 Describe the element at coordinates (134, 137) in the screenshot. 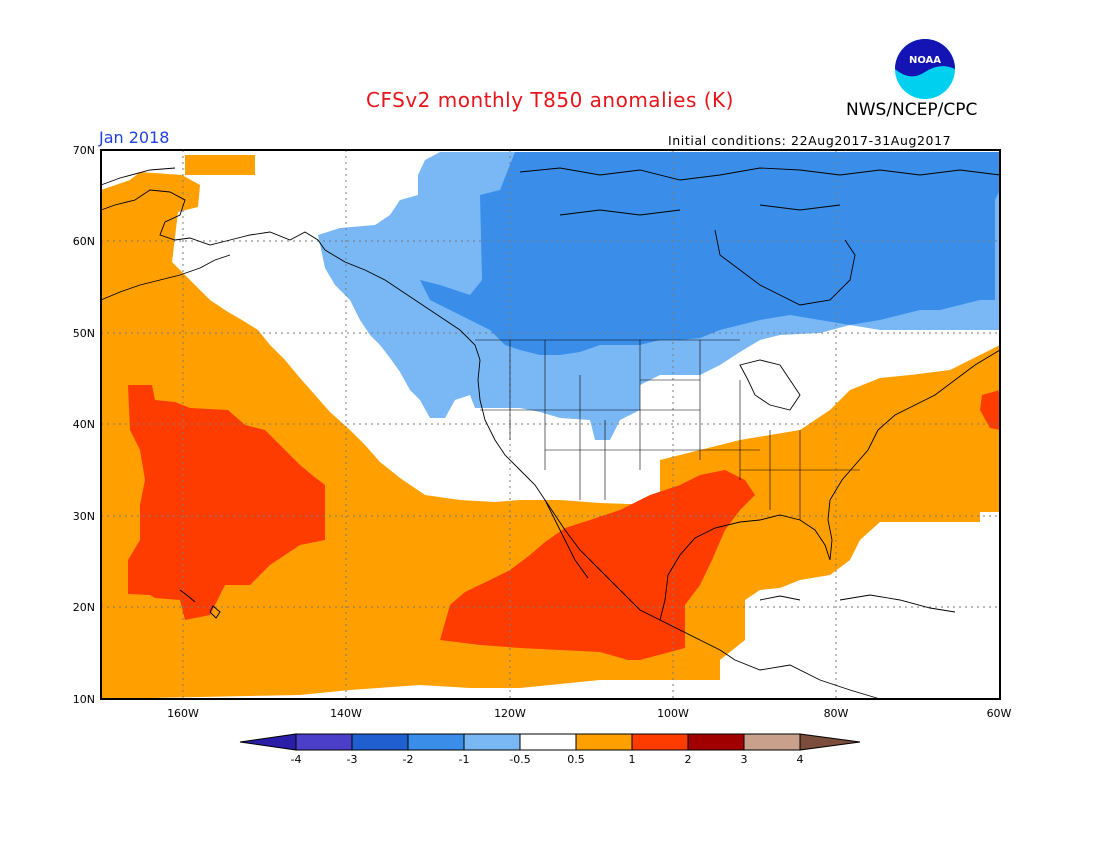

I see `forecast-period: Jan 2018` at that location.